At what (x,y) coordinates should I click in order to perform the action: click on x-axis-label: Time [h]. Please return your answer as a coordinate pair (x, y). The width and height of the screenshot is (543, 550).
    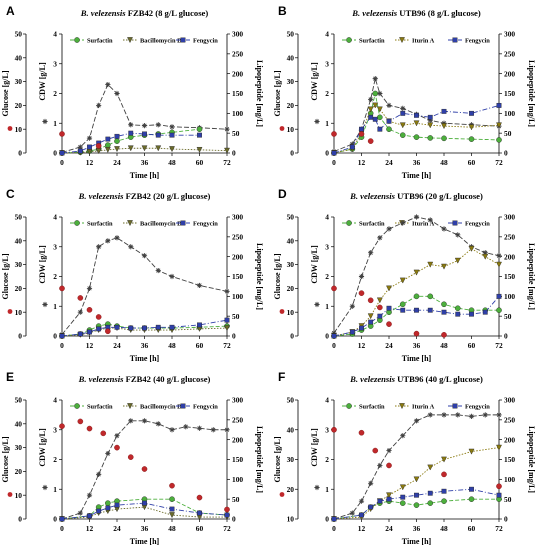
    Looking at the image, I should click on (145, 358).